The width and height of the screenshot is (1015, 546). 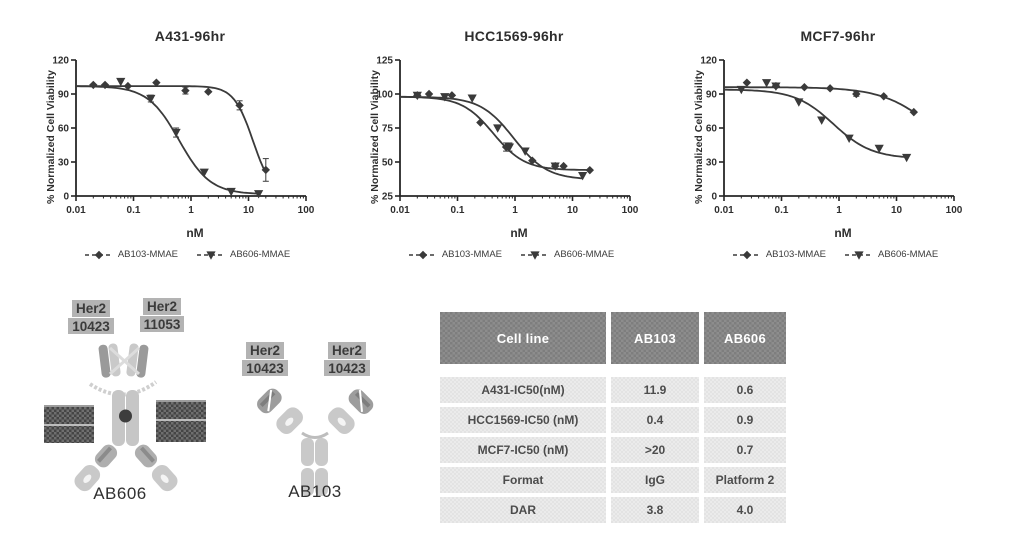 I want to click on table-cell: 0.4, so click(x=655, y=420).